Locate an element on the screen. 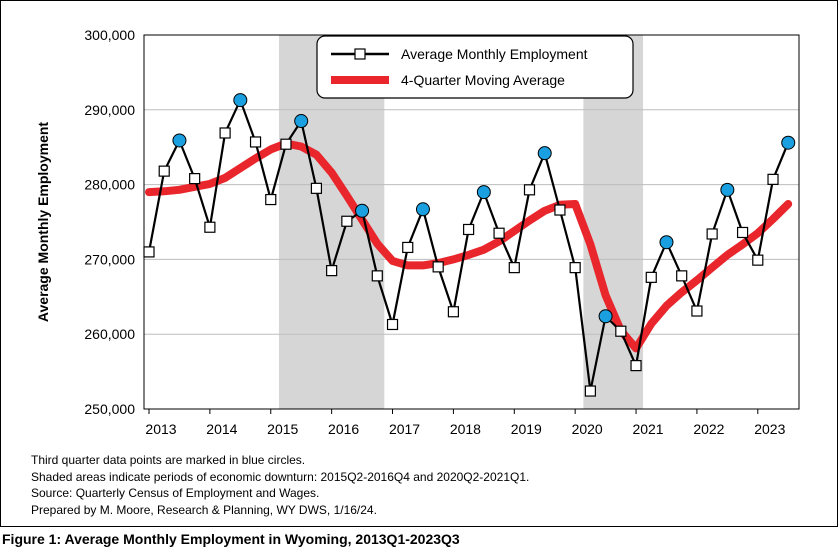  legend-label-moving-average: 4-Quarter Moving Average is located at coordinates (483, 80).